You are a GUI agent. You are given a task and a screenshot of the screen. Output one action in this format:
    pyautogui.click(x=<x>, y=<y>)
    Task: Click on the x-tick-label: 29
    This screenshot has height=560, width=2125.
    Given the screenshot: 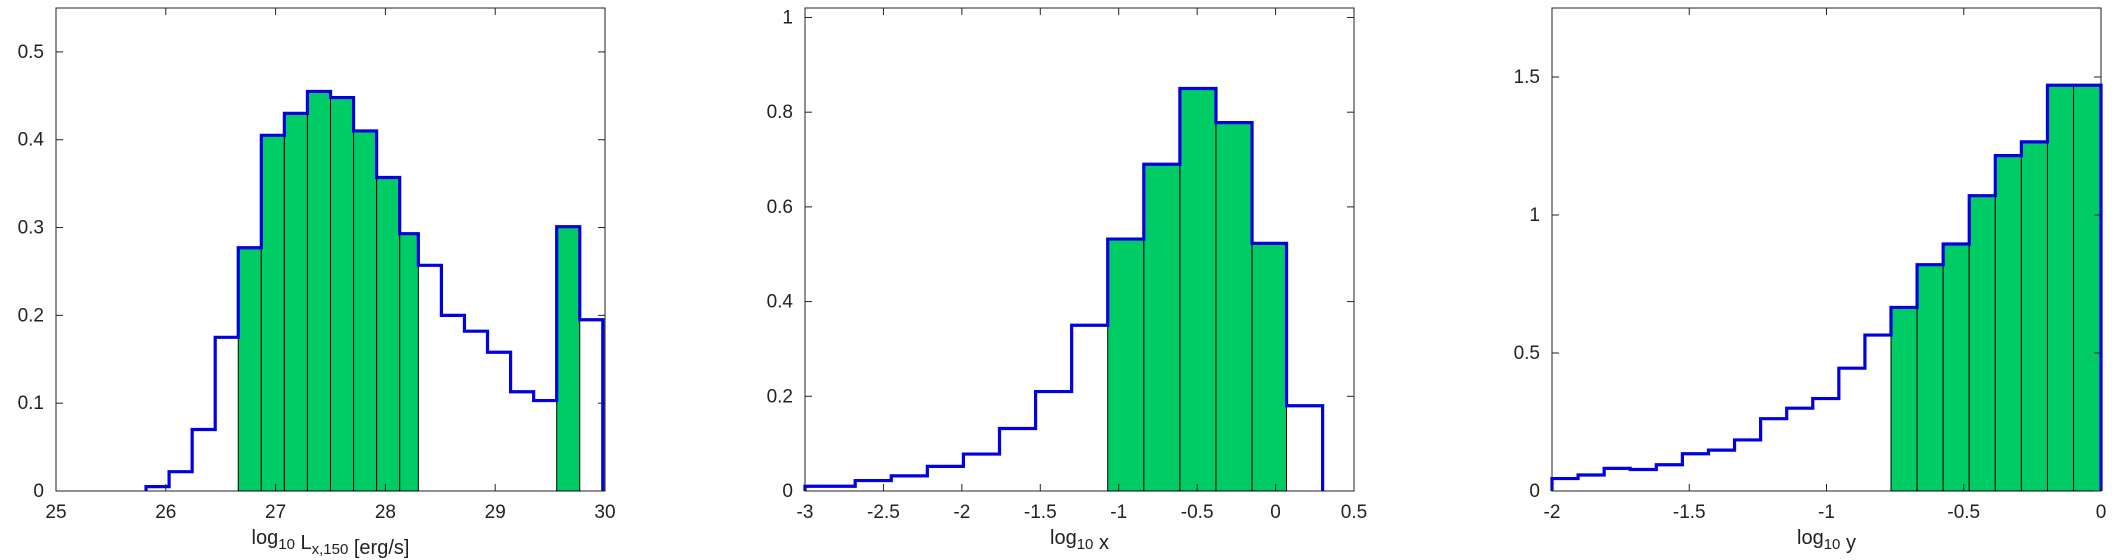 What is the action you would take?
    pyautogui.click(x=495, y=512)
    